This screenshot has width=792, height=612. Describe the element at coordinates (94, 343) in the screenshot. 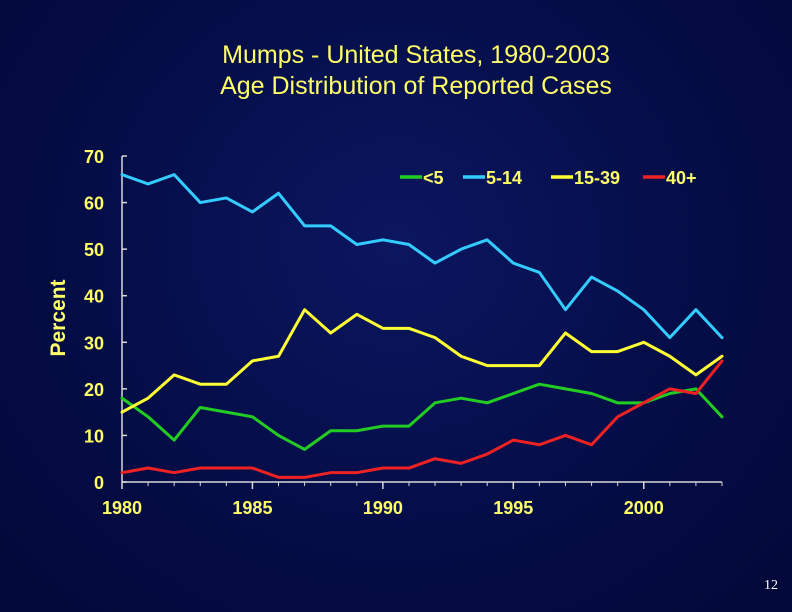

I see `y-tick-label: 30` at that location.